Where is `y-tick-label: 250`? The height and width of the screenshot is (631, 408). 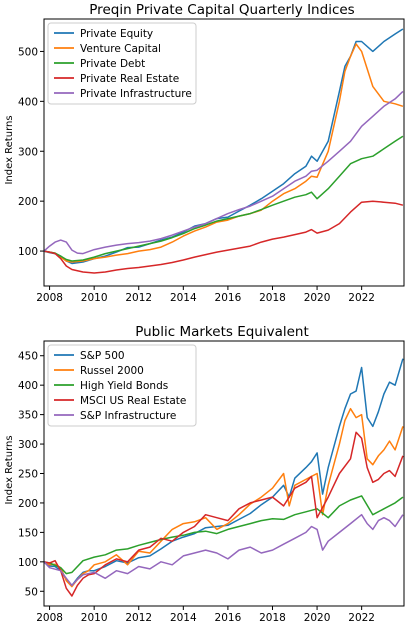 y-tick-label: 250 is located at coordinates (28, 475).